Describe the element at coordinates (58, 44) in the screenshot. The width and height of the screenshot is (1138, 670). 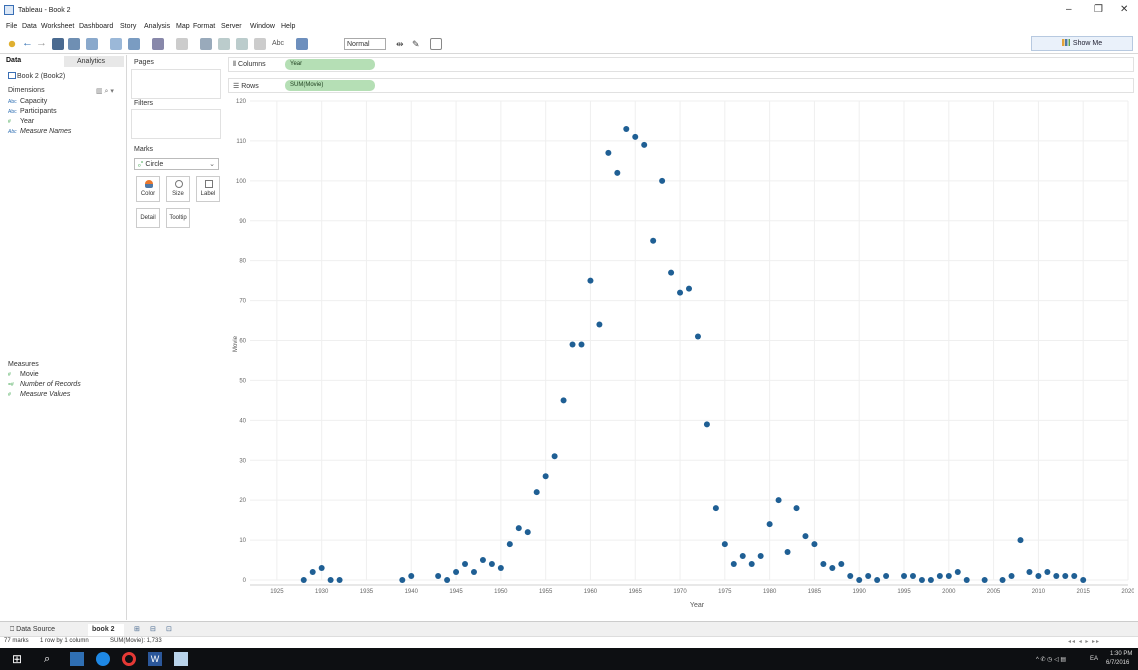
I see `save-icon` at that location.